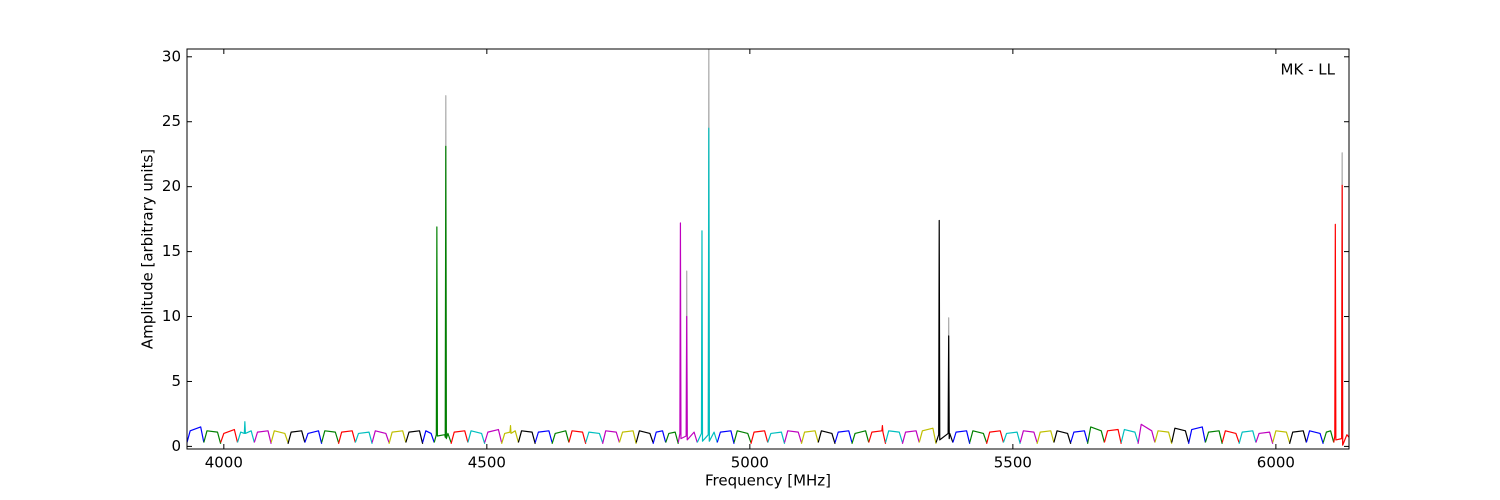 The width and height of the screenshot is (1500, 500). Describe the element at coordinates (171, 251) in the screenshot. I see `y-tick-label: 15` at that location.